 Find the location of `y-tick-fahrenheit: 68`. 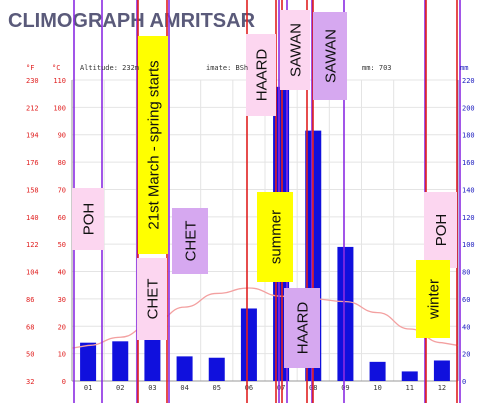

y-tick-fahrenheit: 68 is located at coordinates (30, 327).